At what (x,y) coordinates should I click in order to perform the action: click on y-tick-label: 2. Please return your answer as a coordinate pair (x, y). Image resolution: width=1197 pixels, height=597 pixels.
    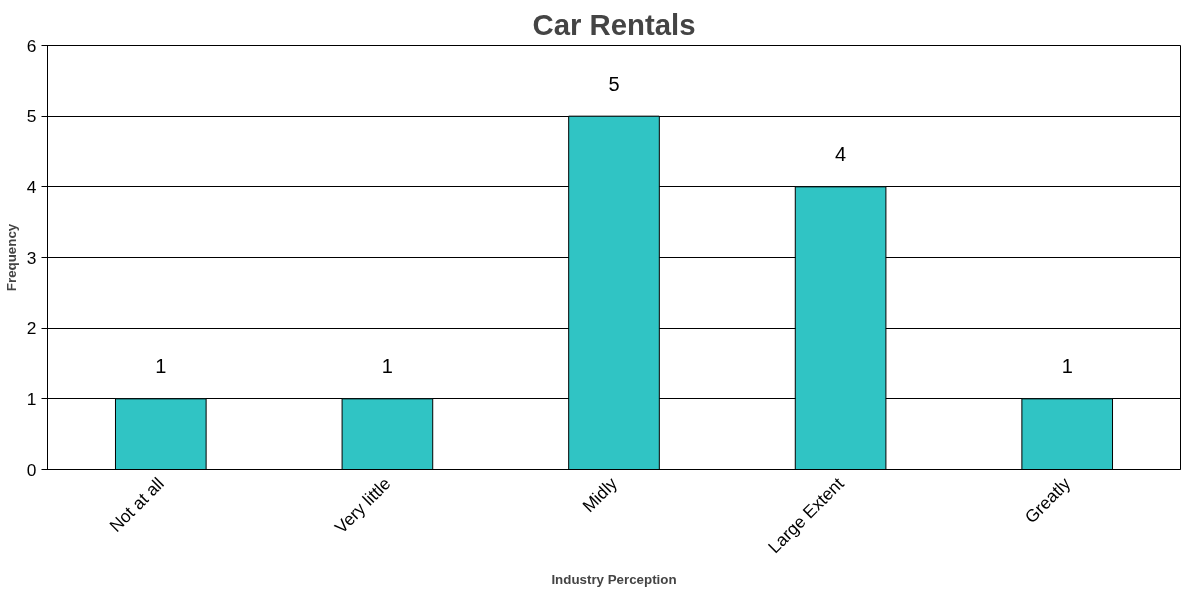
    Looking at the image, I should click on (31, 328).